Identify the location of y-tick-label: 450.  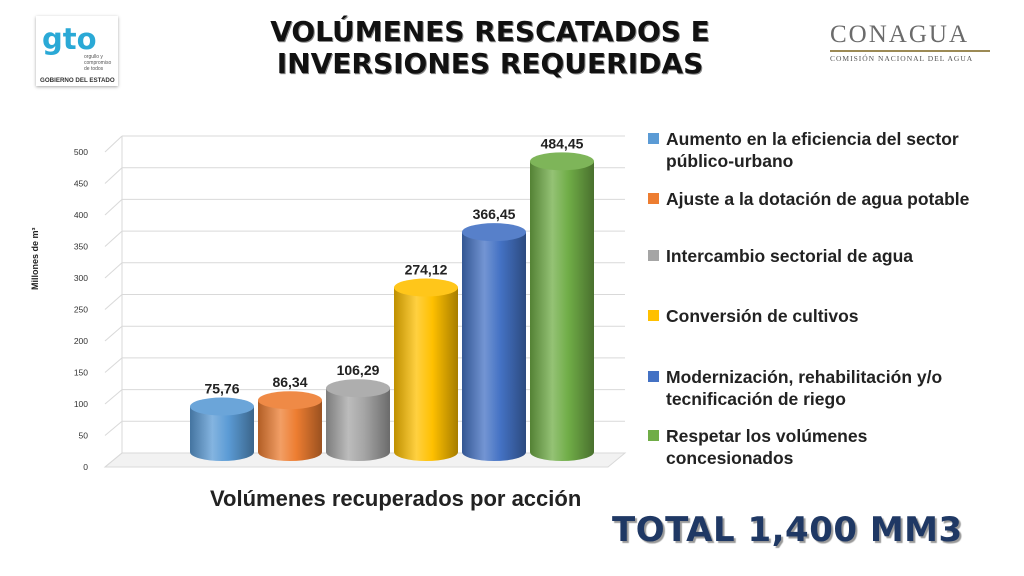
(81, 184).